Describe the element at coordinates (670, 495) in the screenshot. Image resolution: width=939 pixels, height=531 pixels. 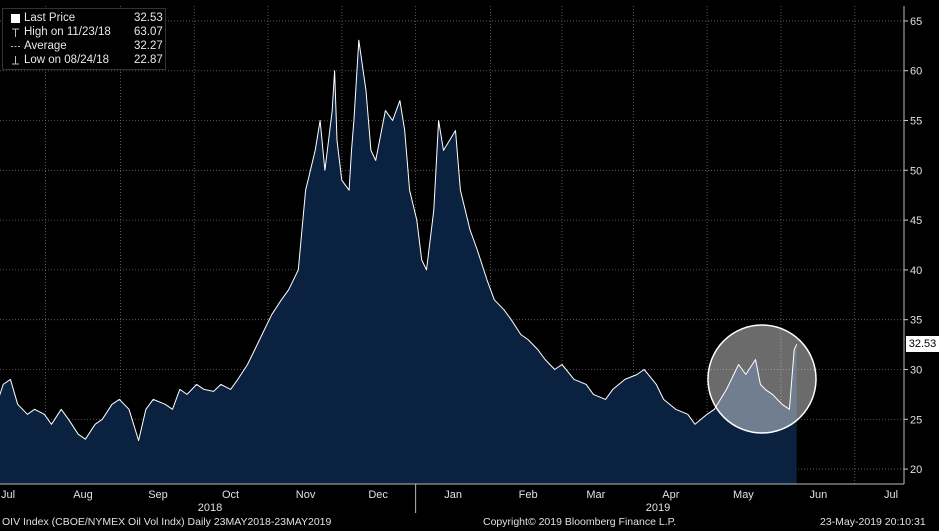
I see `x-tick-label: Apr` at that location.